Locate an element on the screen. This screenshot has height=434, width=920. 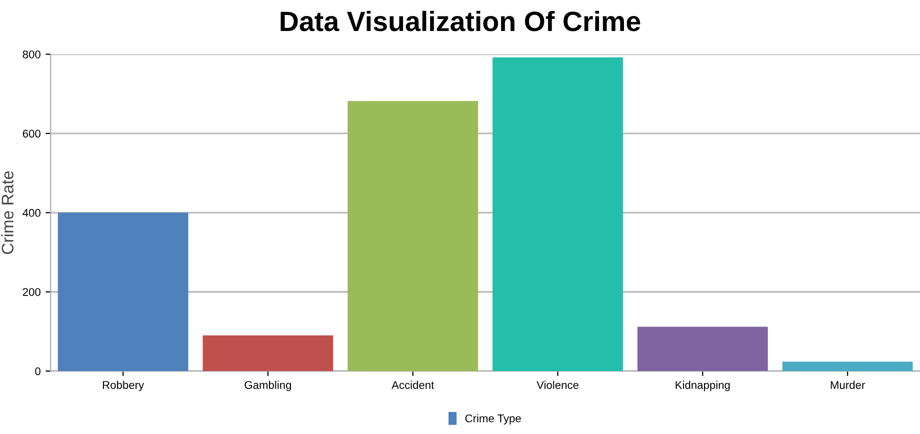
x-tick-label: Accident is located at coordinates (413, 384).